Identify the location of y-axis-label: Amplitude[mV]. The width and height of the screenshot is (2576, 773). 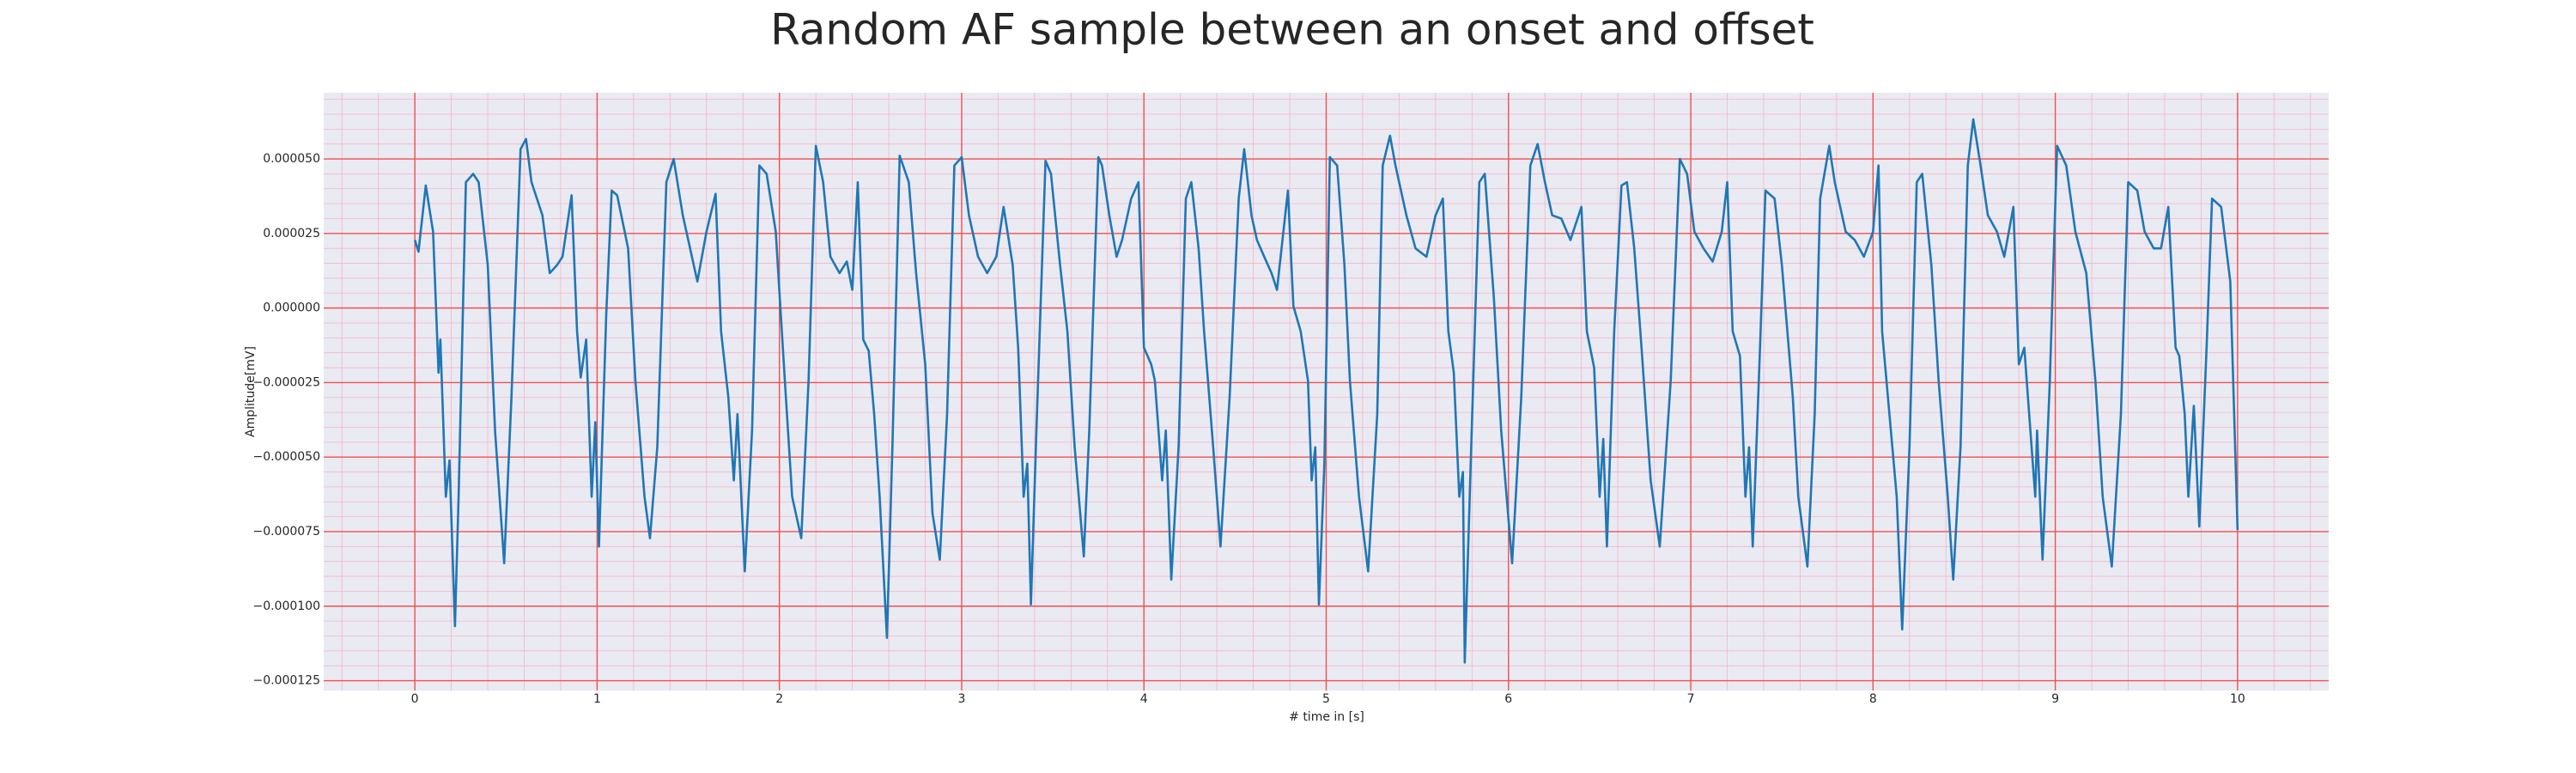
(251, 391).